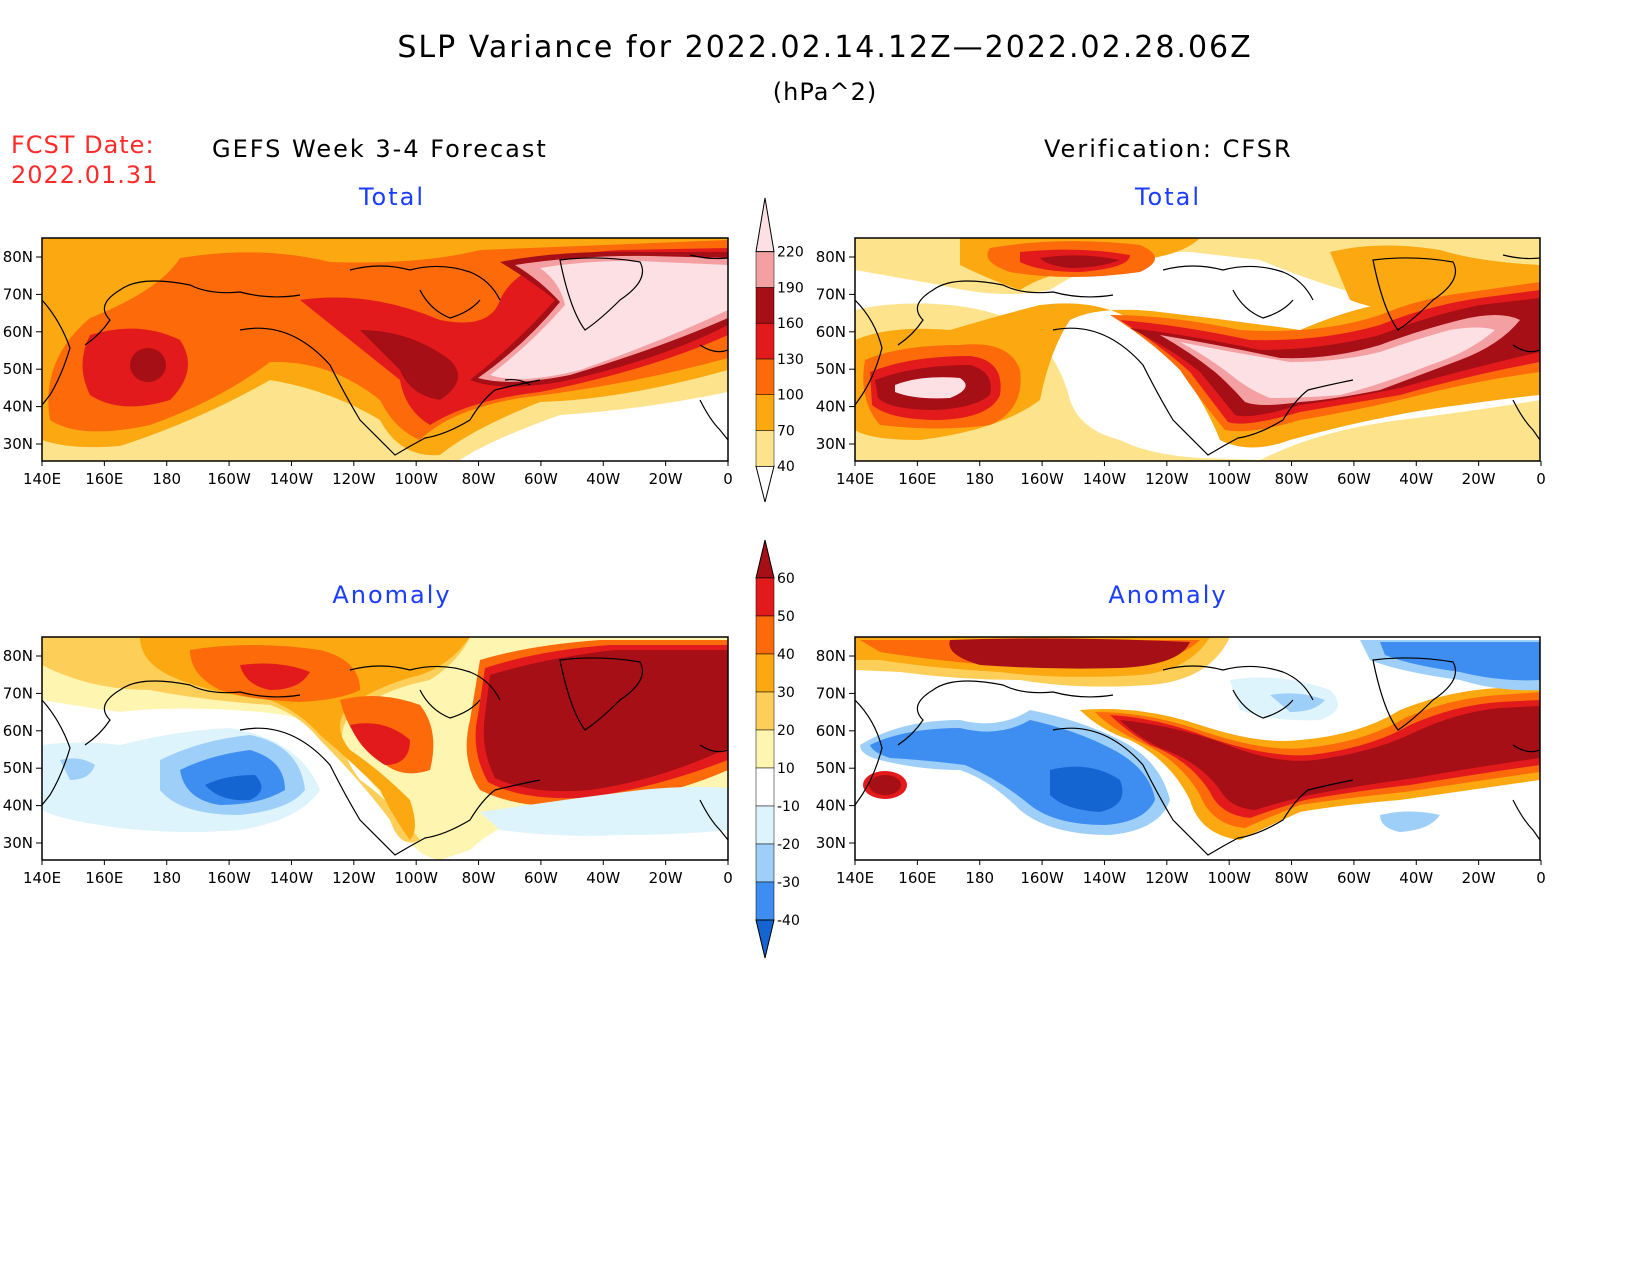 The height and width of the screenshot is (1275, 1650). I want to click on map-verif-total, so click(1197, 349).